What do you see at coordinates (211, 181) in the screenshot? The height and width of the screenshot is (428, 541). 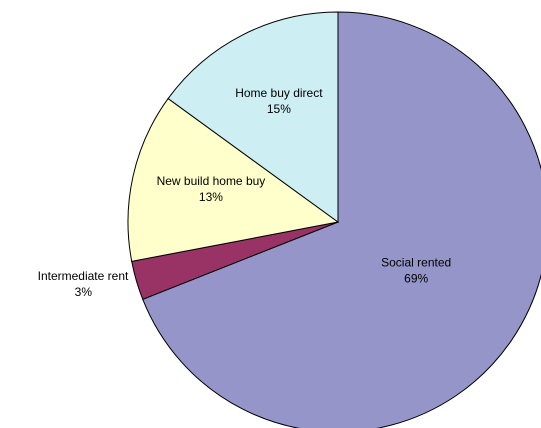 I see `slice-label: New build home buy` at bounding box center [211, 181].